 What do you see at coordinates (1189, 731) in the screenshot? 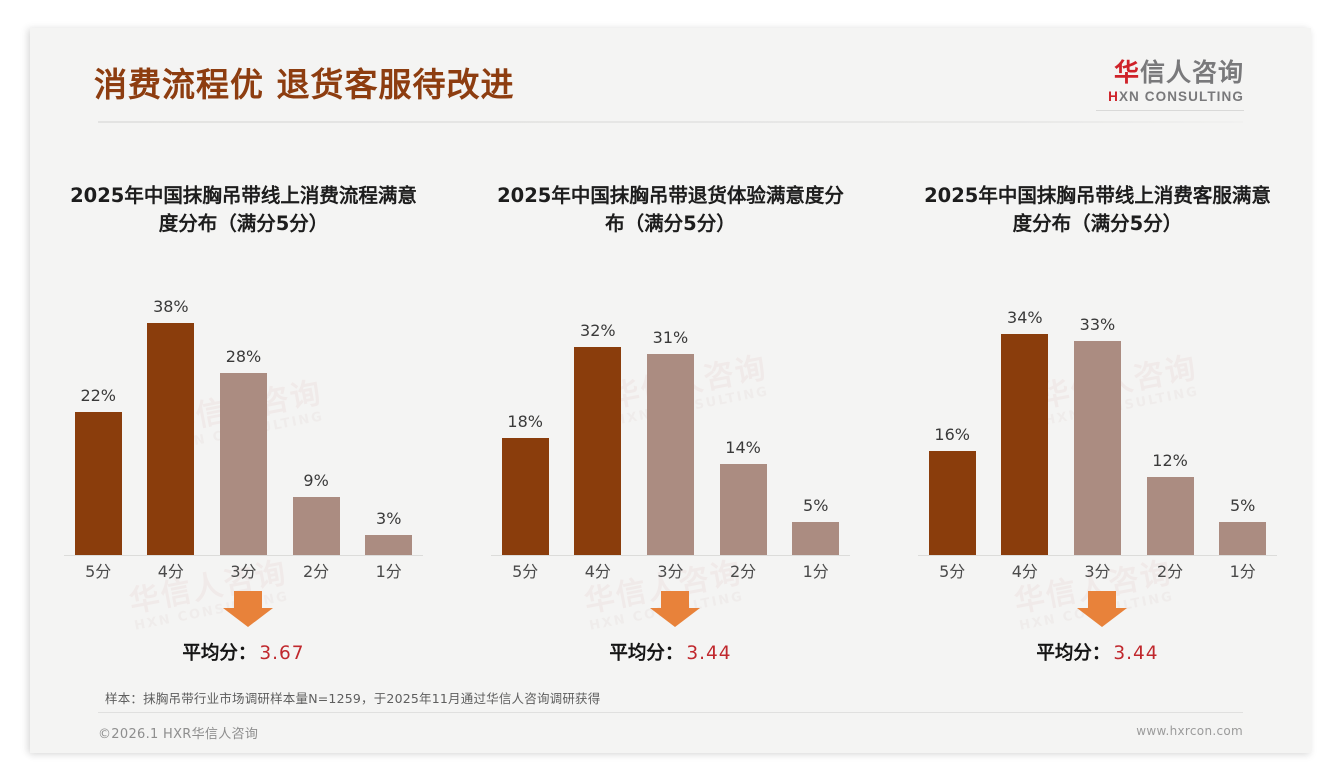
I see `website-link: www.hxrcon.com` at bounding box center [1189, 731].